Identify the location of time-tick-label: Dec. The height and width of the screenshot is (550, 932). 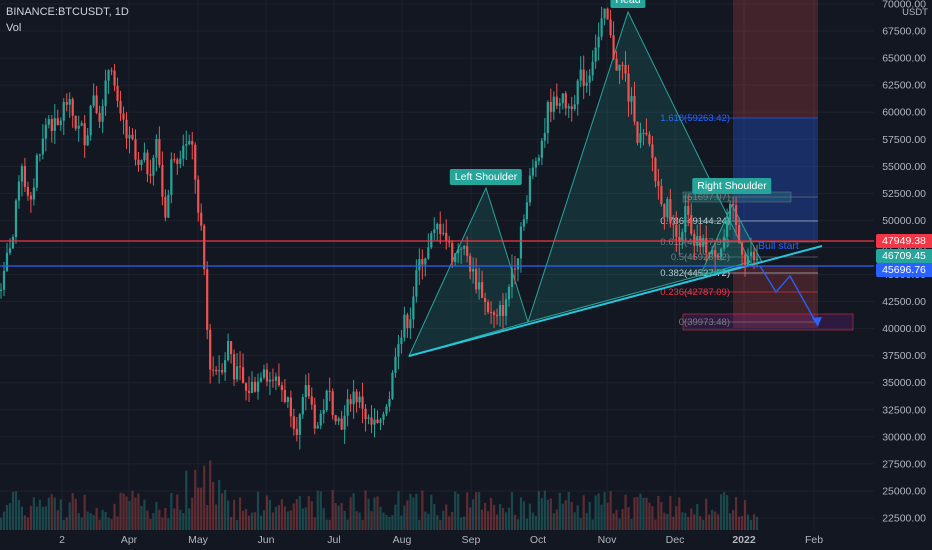
(675, 540).